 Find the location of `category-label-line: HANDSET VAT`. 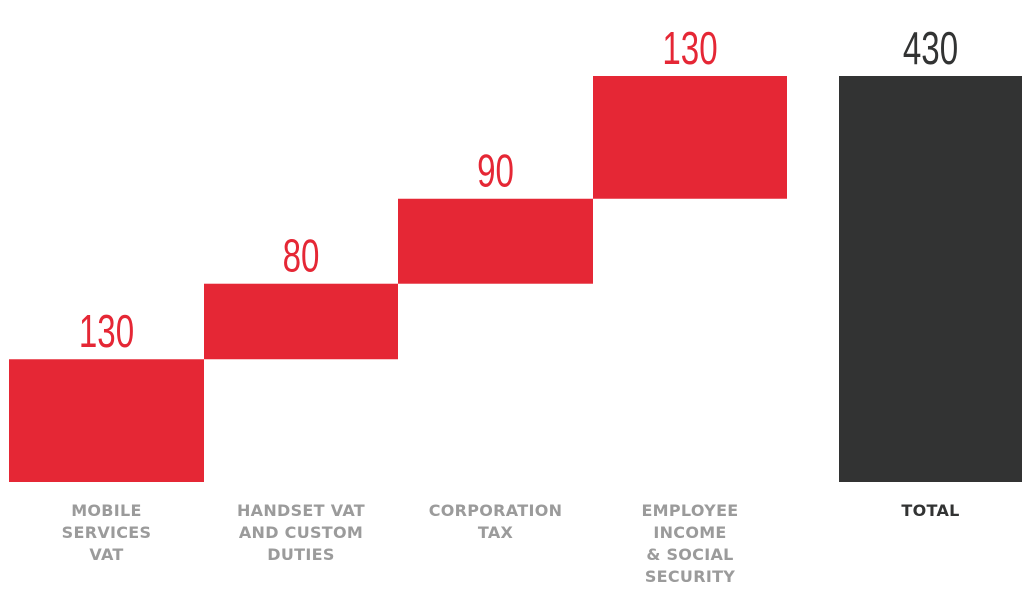

category-label-line: HANDSET VAT is located at coordinates (301, 510).